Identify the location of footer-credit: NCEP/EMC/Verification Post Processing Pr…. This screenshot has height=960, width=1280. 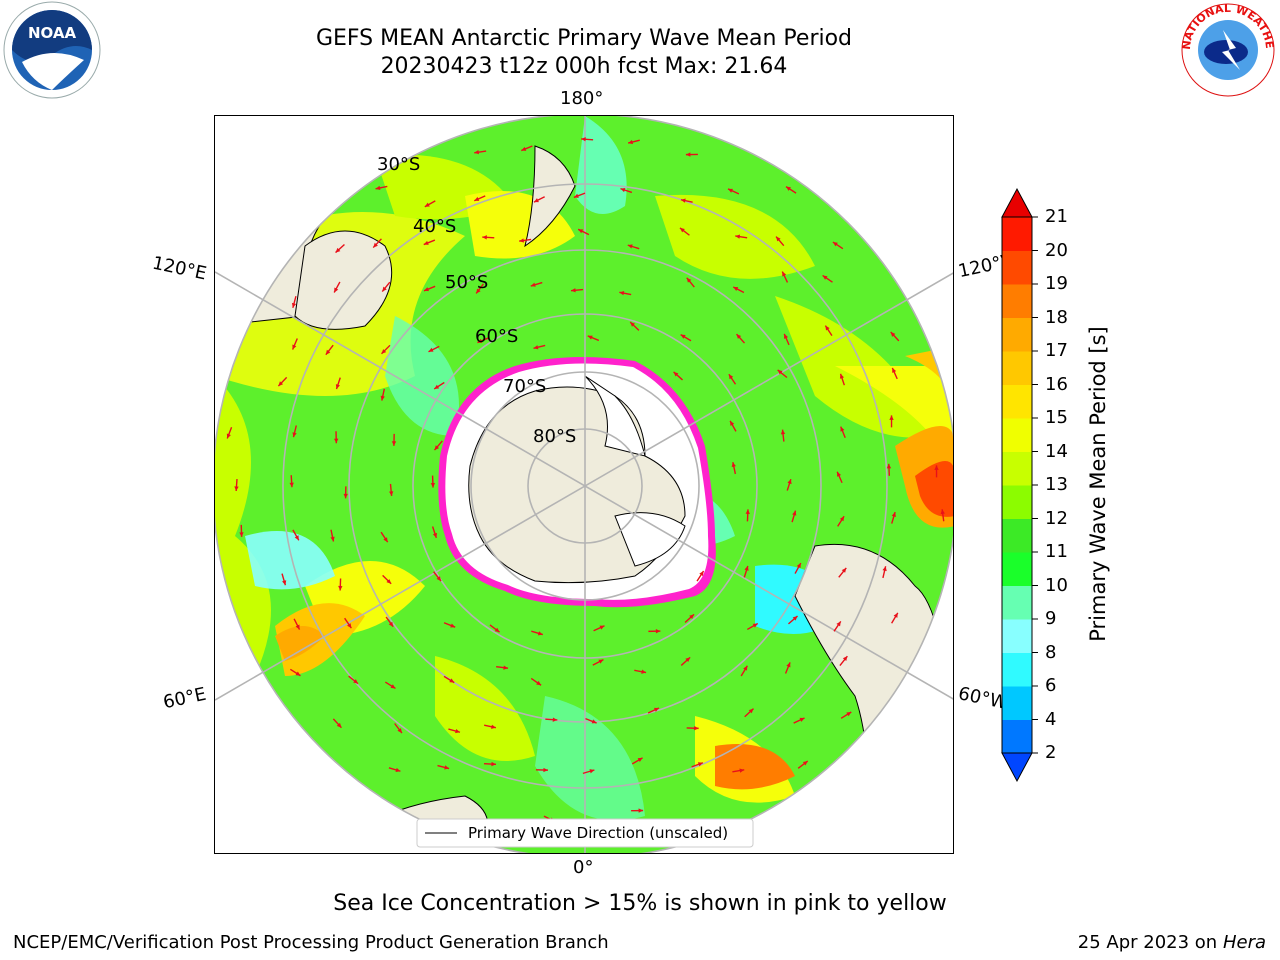
(311, 942).